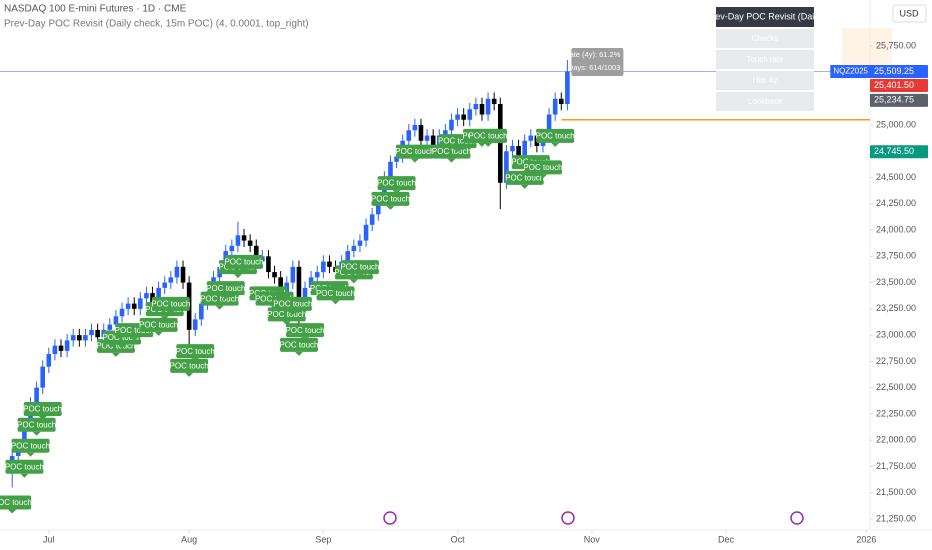 This screenshot has height=550, width=932. What do you see at coordinates (765, 80) in the screenshot?
I see `table-row: Hits 4y` at bounding box center [765, 80].